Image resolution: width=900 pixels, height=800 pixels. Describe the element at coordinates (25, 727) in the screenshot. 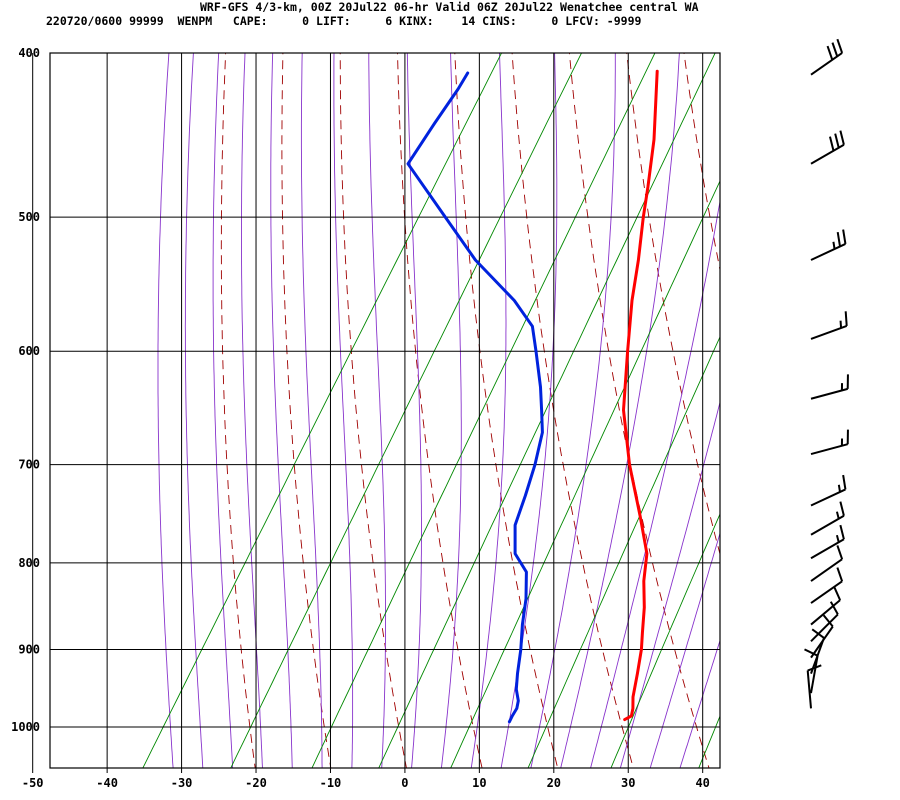

I see `y-tick-label: 1000` at that location.